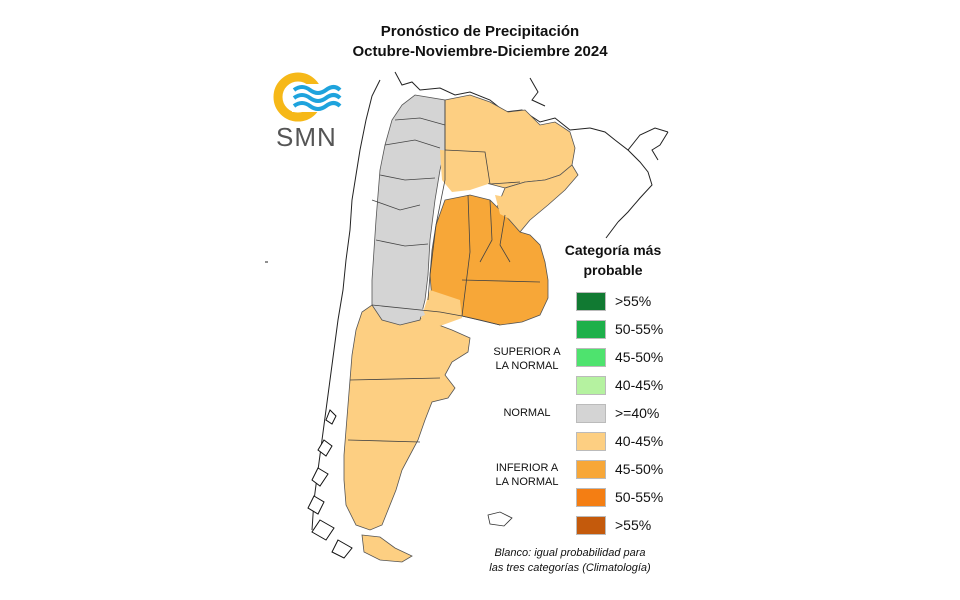 This screenshot has width=960, height=600. Describe the element at coordinates (639, 357) in the screenshot. I see `legend-label-superior-45-50: 45-50%` at that location.